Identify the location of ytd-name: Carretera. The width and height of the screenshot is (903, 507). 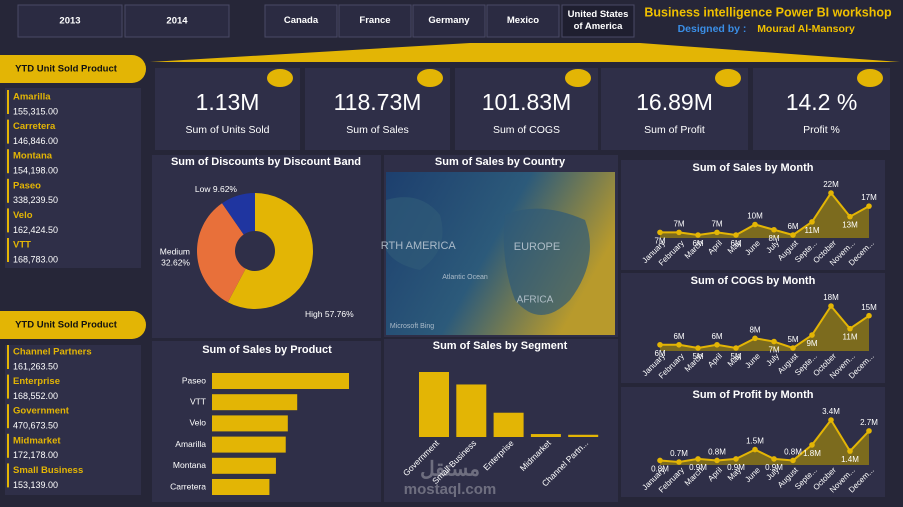
(34, 126).